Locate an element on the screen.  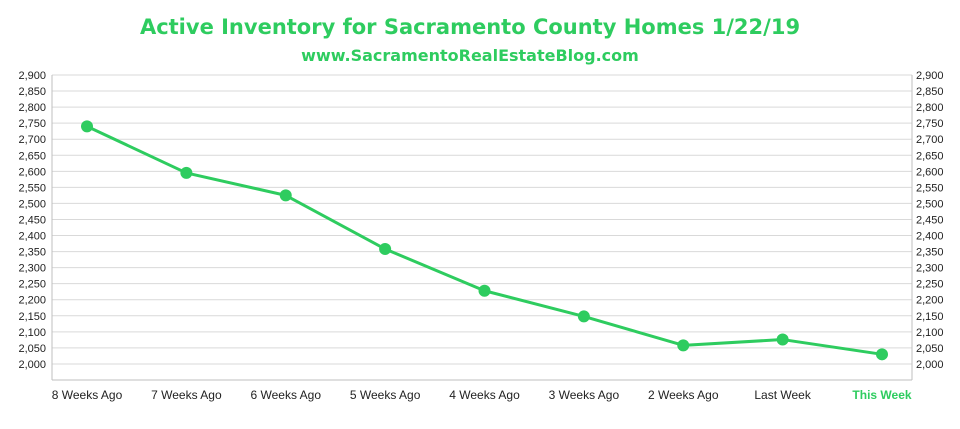
y-tick-label-left: 2,650 is located at coordinates (32, 156).